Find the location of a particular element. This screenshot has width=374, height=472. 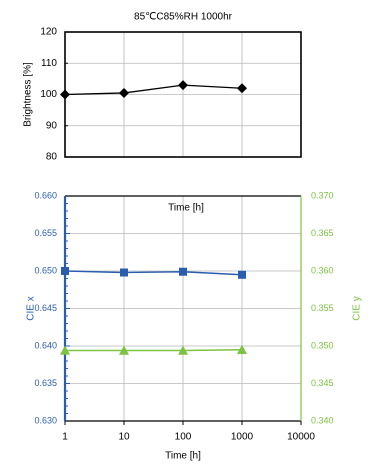

right-y-tick-label: 0.370 is located at coordinates (322, 195).